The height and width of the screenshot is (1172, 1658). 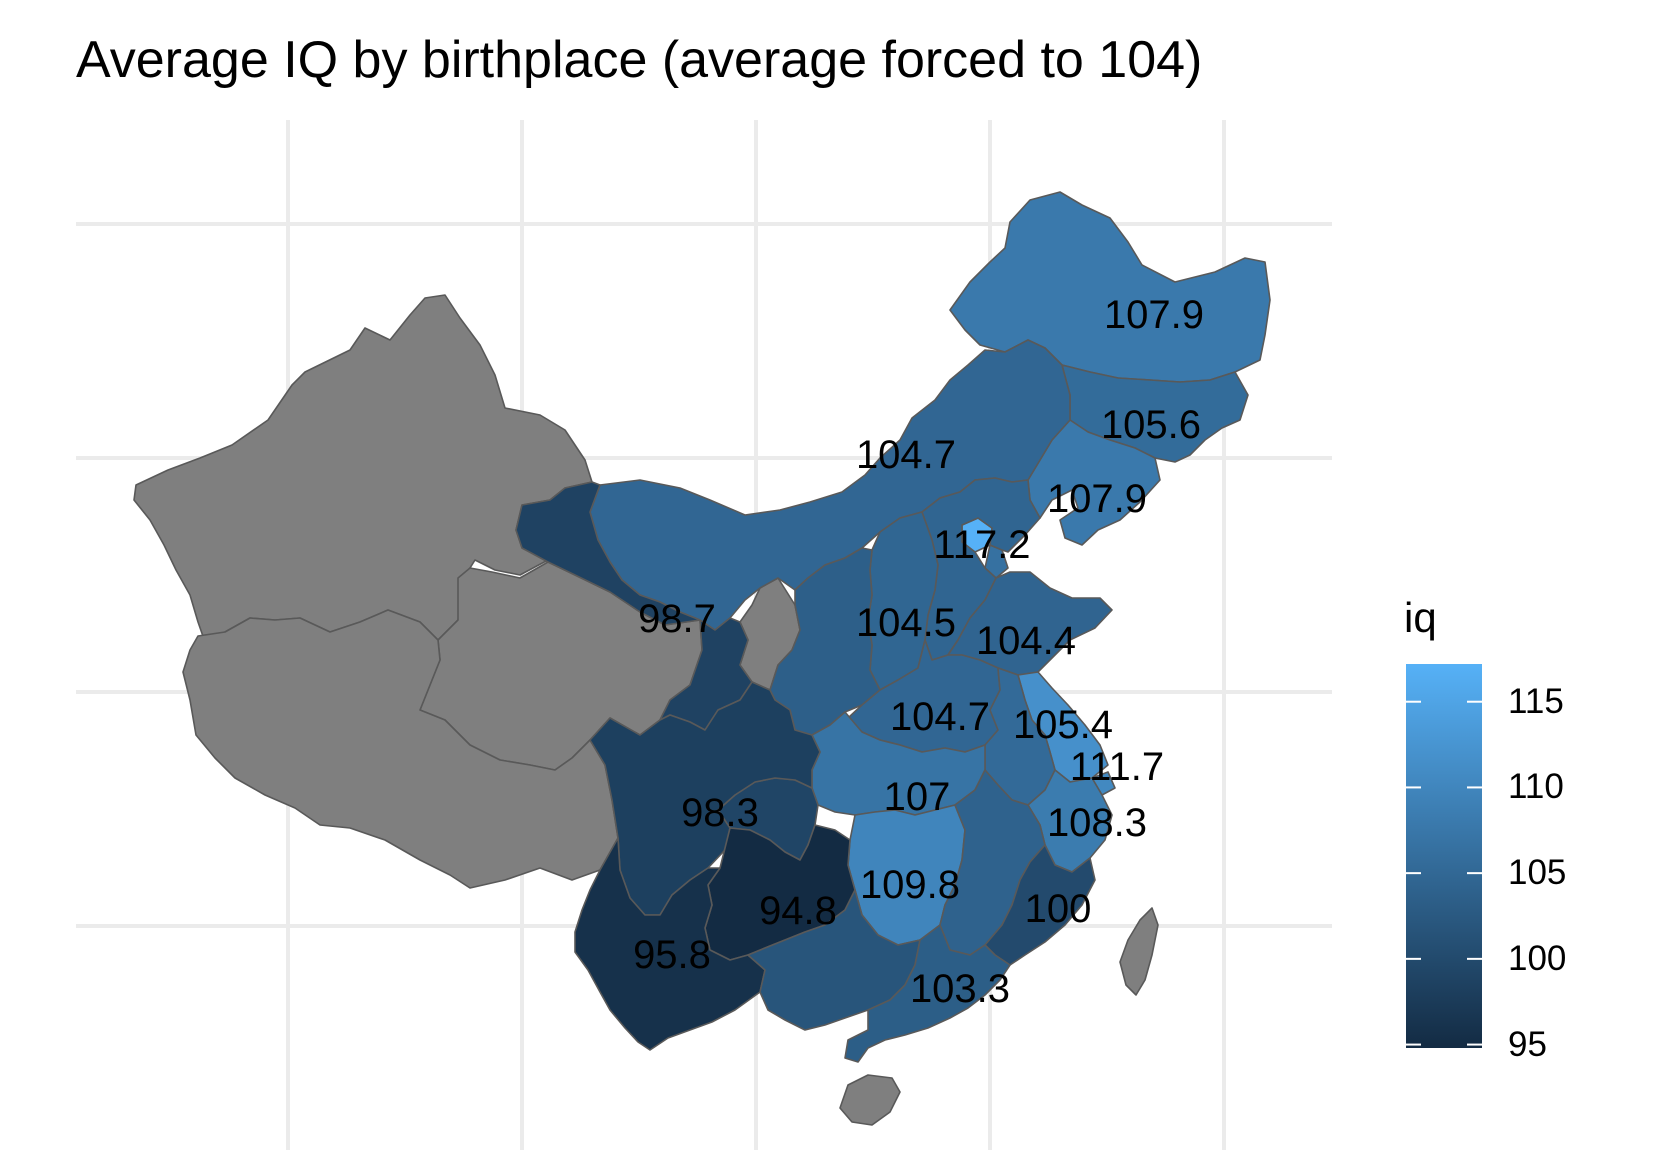 What do you see at coordinates (981, 545) in the screenshot?
I see `label-beijing: 117.2` at bounding box center [981, 545].